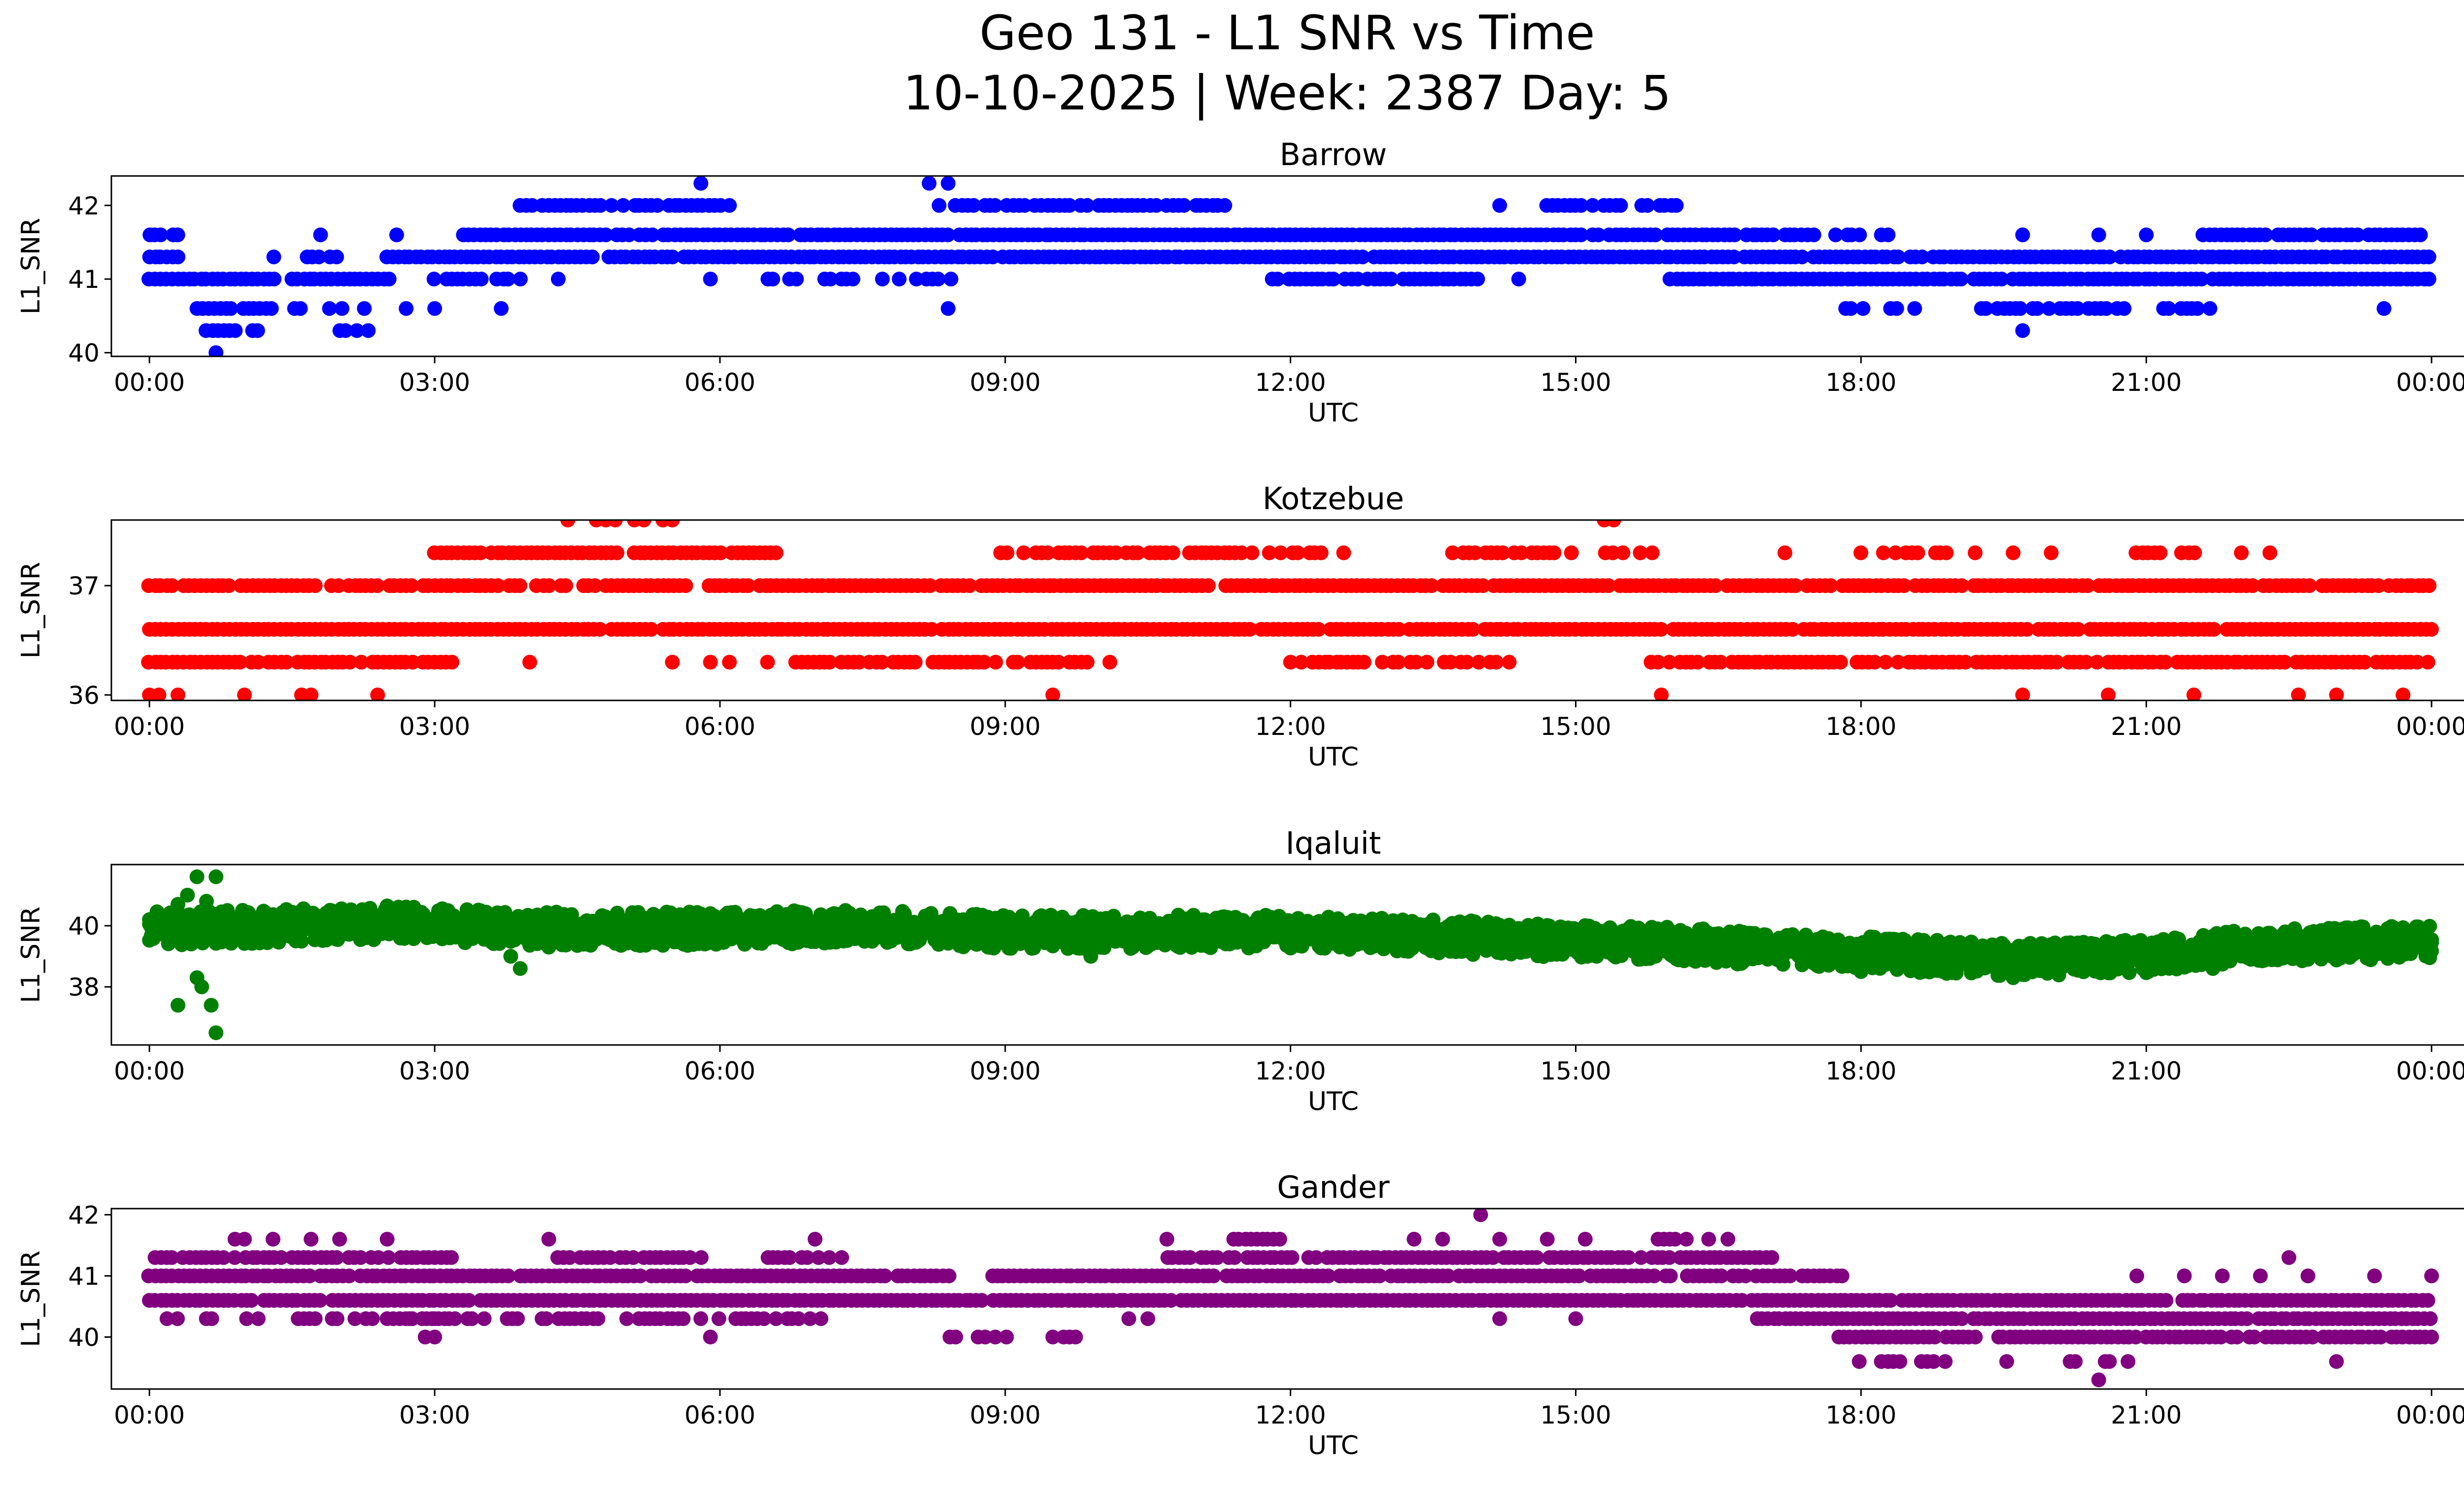 The image size is (2464, 1495). What do you see at coordinates (2146, 382) in the screenshot?
I see `x-tick-label: 21:00` at bounding box center [2146, 382].